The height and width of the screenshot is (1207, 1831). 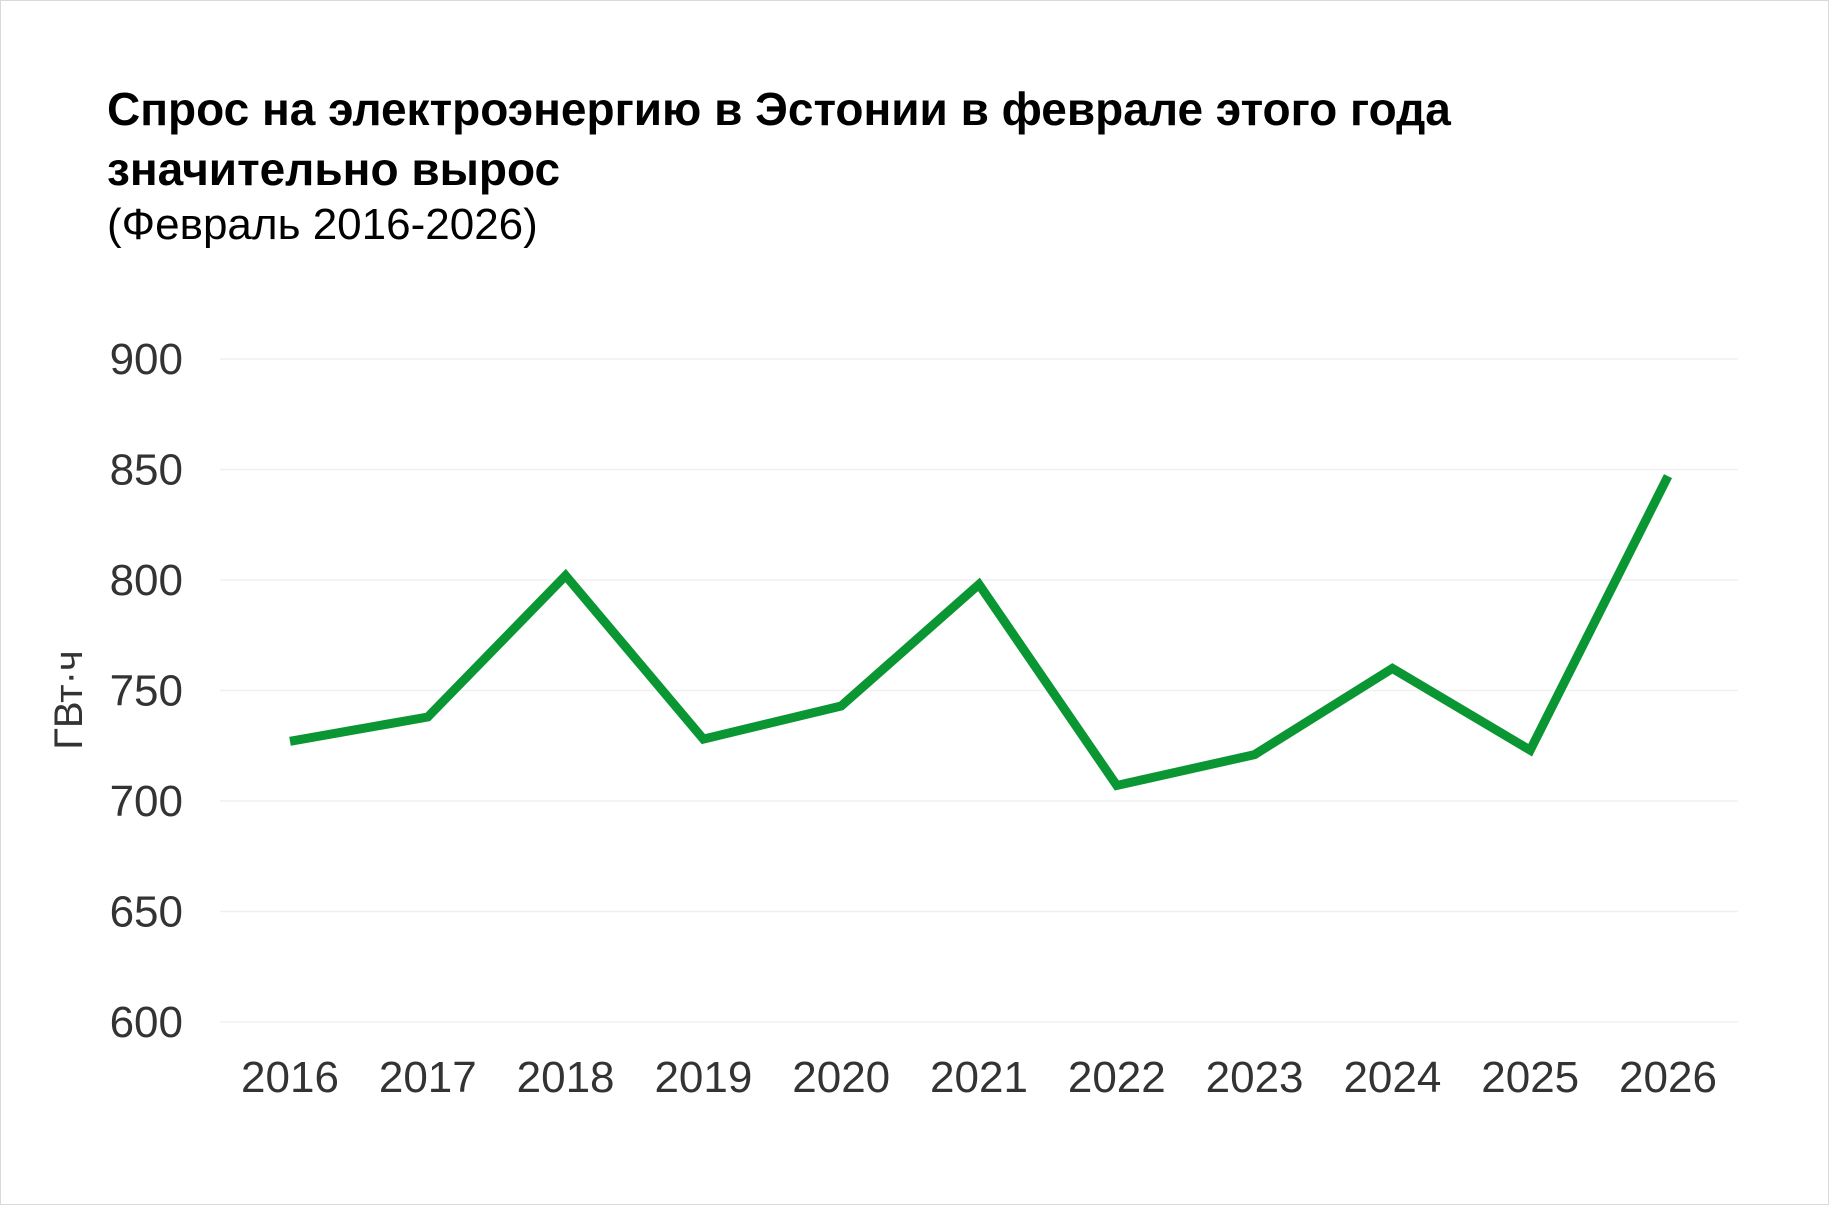 What do you see at coordinates (146, 912) in the screenshot?
I see `y-tick-650: 650` at bounding box center [146, 912].